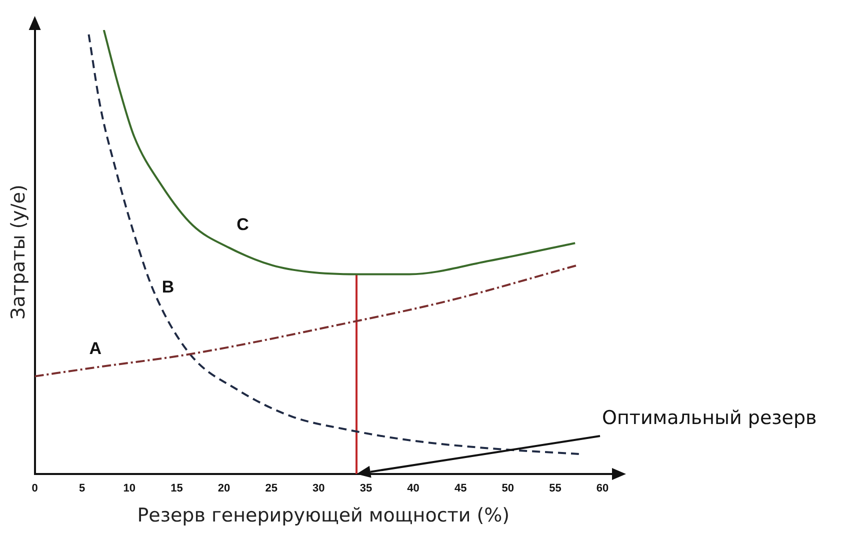 Image resolution: width=853 pixels, height=536 pixels. What do you see at coordinates (129, 488) in the screenshot?
I see `x-tick-label: 10` at bounding box center [129, 488].